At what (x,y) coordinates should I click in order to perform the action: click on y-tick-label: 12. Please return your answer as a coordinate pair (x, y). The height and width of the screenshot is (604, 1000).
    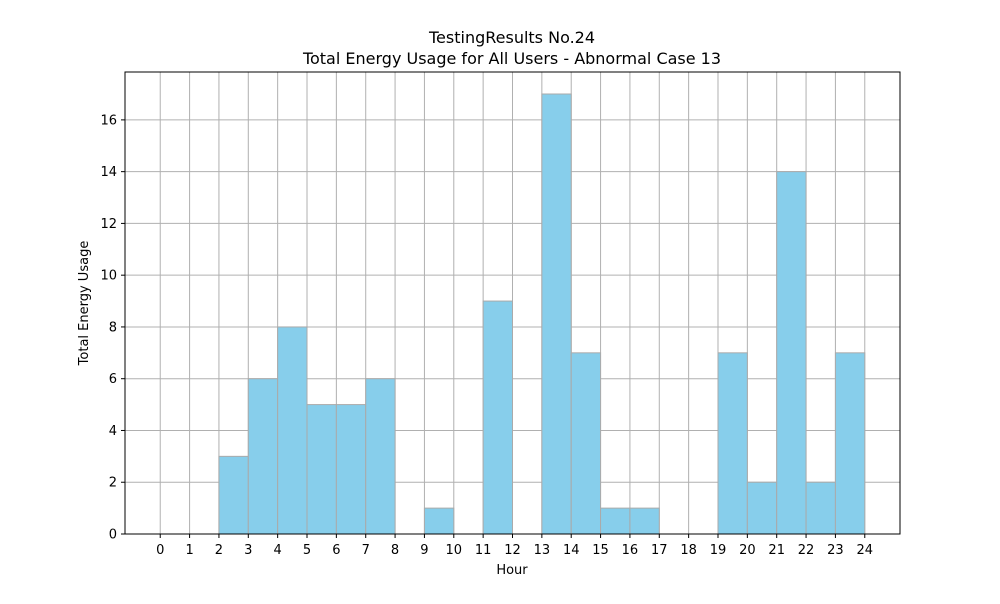
    Looking at the image, I should click on (108, 224).